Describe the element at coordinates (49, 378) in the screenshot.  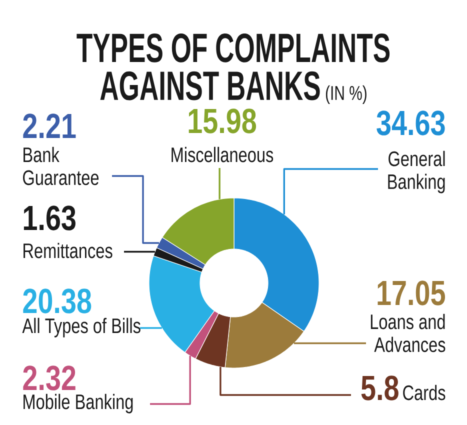
I see `data-label: 2.32` at that location.